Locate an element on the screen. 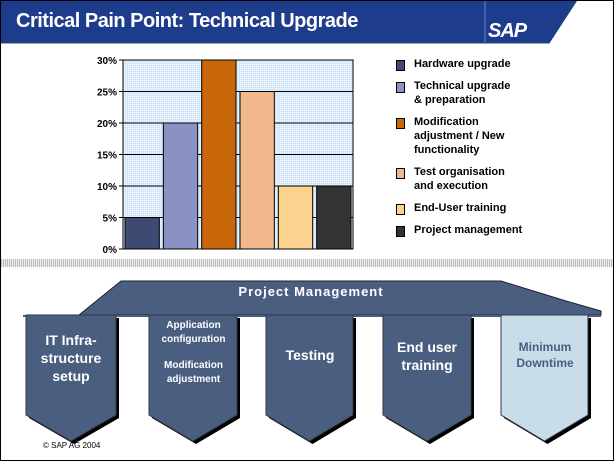 The image size is (614, 461). chevron-step-it-infrastructure is located at coordinates (71, 378).